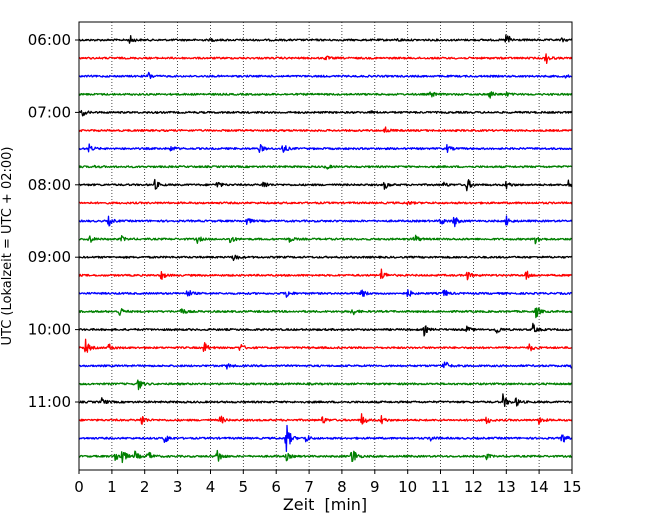  Describe the element at coordinates (49, 40) in the screenshot. I see `y-tick-label: 06:00` at that location.